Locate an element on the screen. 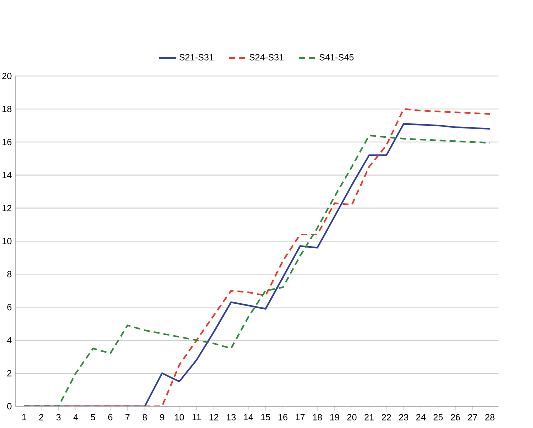 The width and height of the screenshot is (533, 428). x-tick-label: 21 is located at coordinates (369, 417).